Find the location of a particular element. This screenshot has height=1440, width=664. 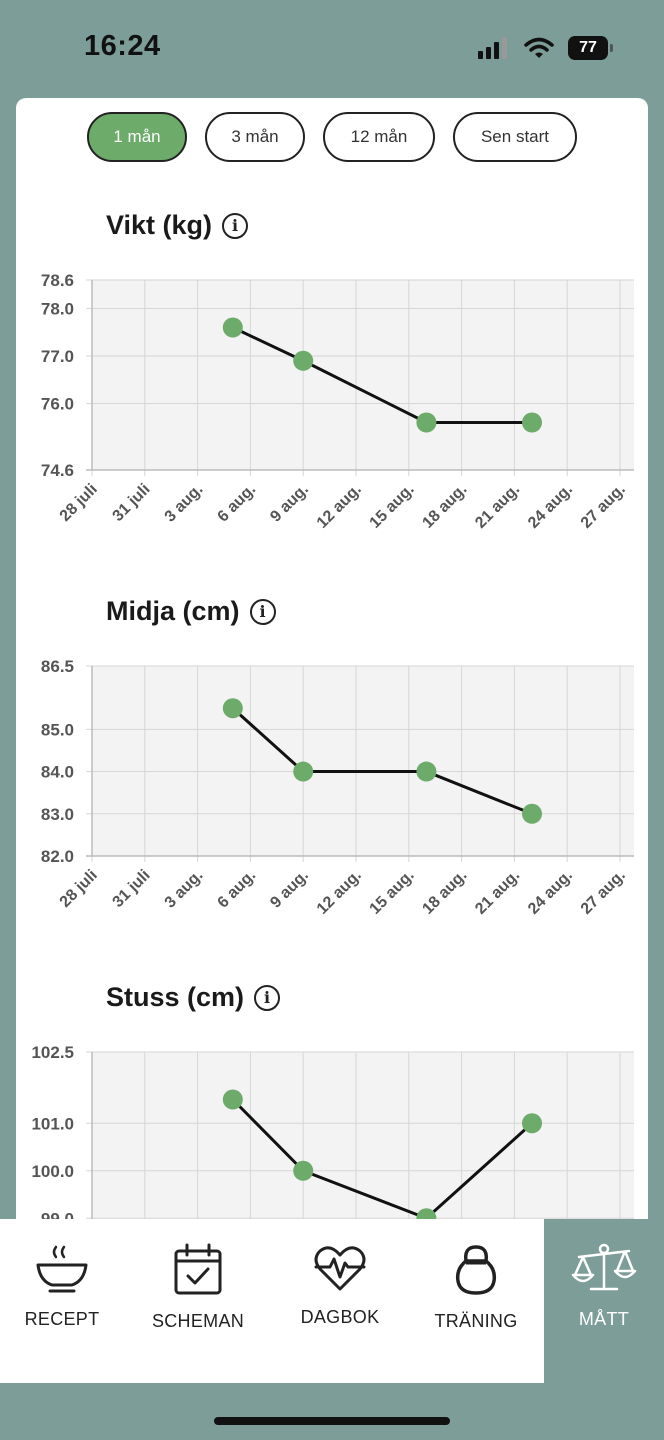

status-bar: 16:24 77 is located at coordinates (332, 48).